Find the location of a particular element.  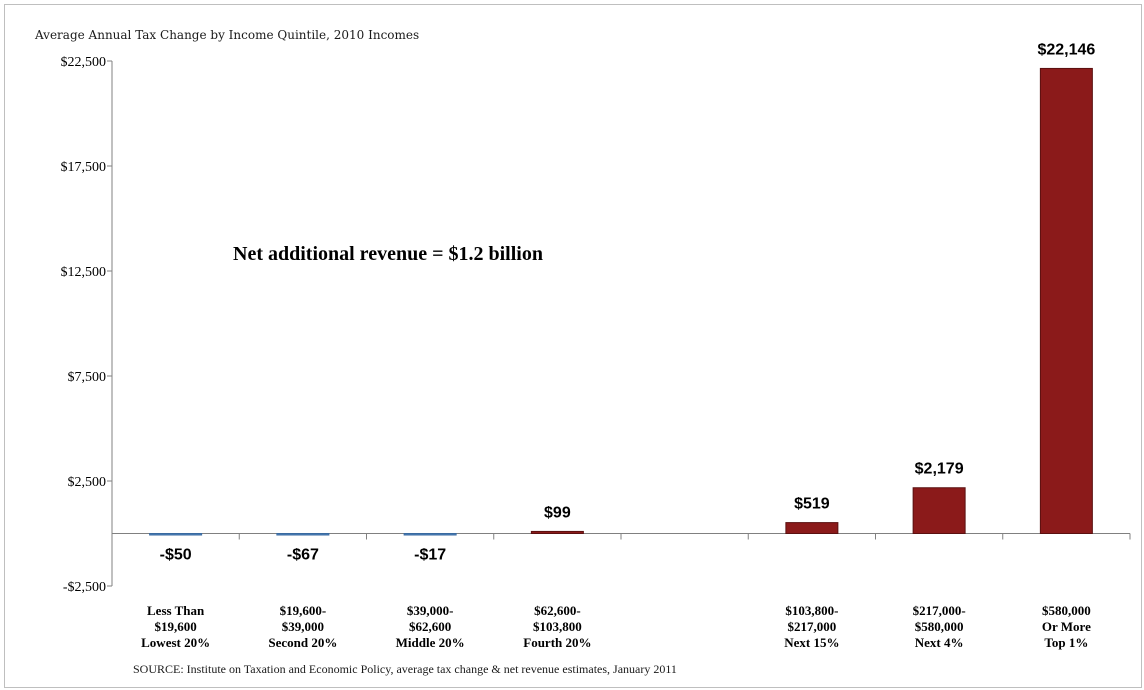

category-label: Lowest 20% is located at coordinates (175, 642).